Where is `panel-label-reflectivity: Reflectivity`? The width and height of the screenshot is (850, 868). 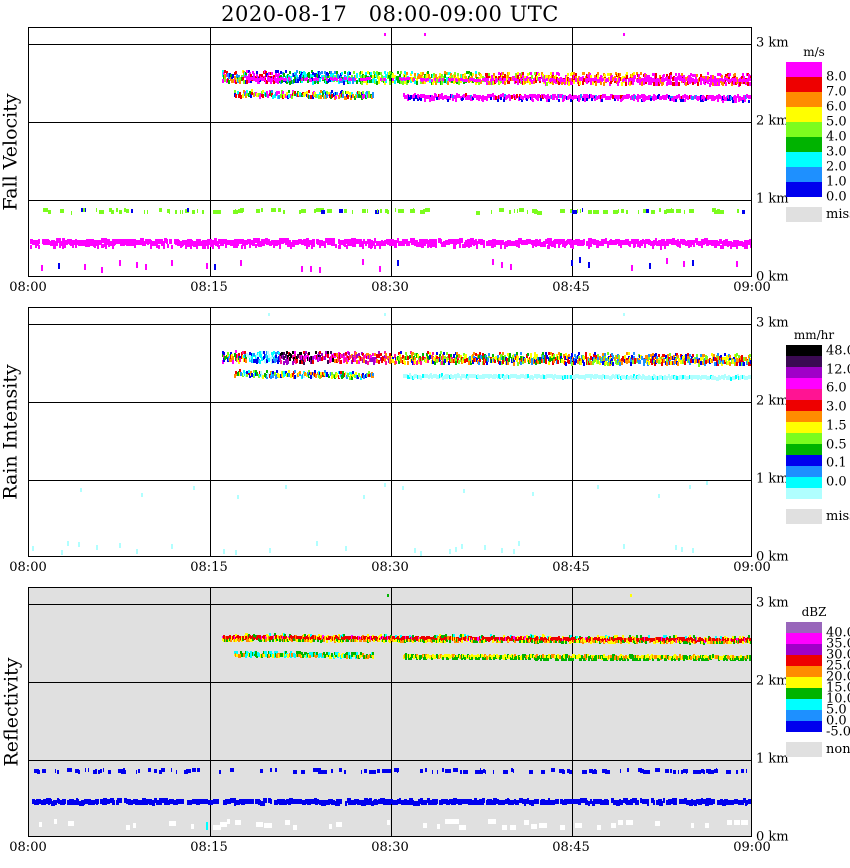 panel-label-reflectivity: Reflectivity is located at coordinates (11, 712).